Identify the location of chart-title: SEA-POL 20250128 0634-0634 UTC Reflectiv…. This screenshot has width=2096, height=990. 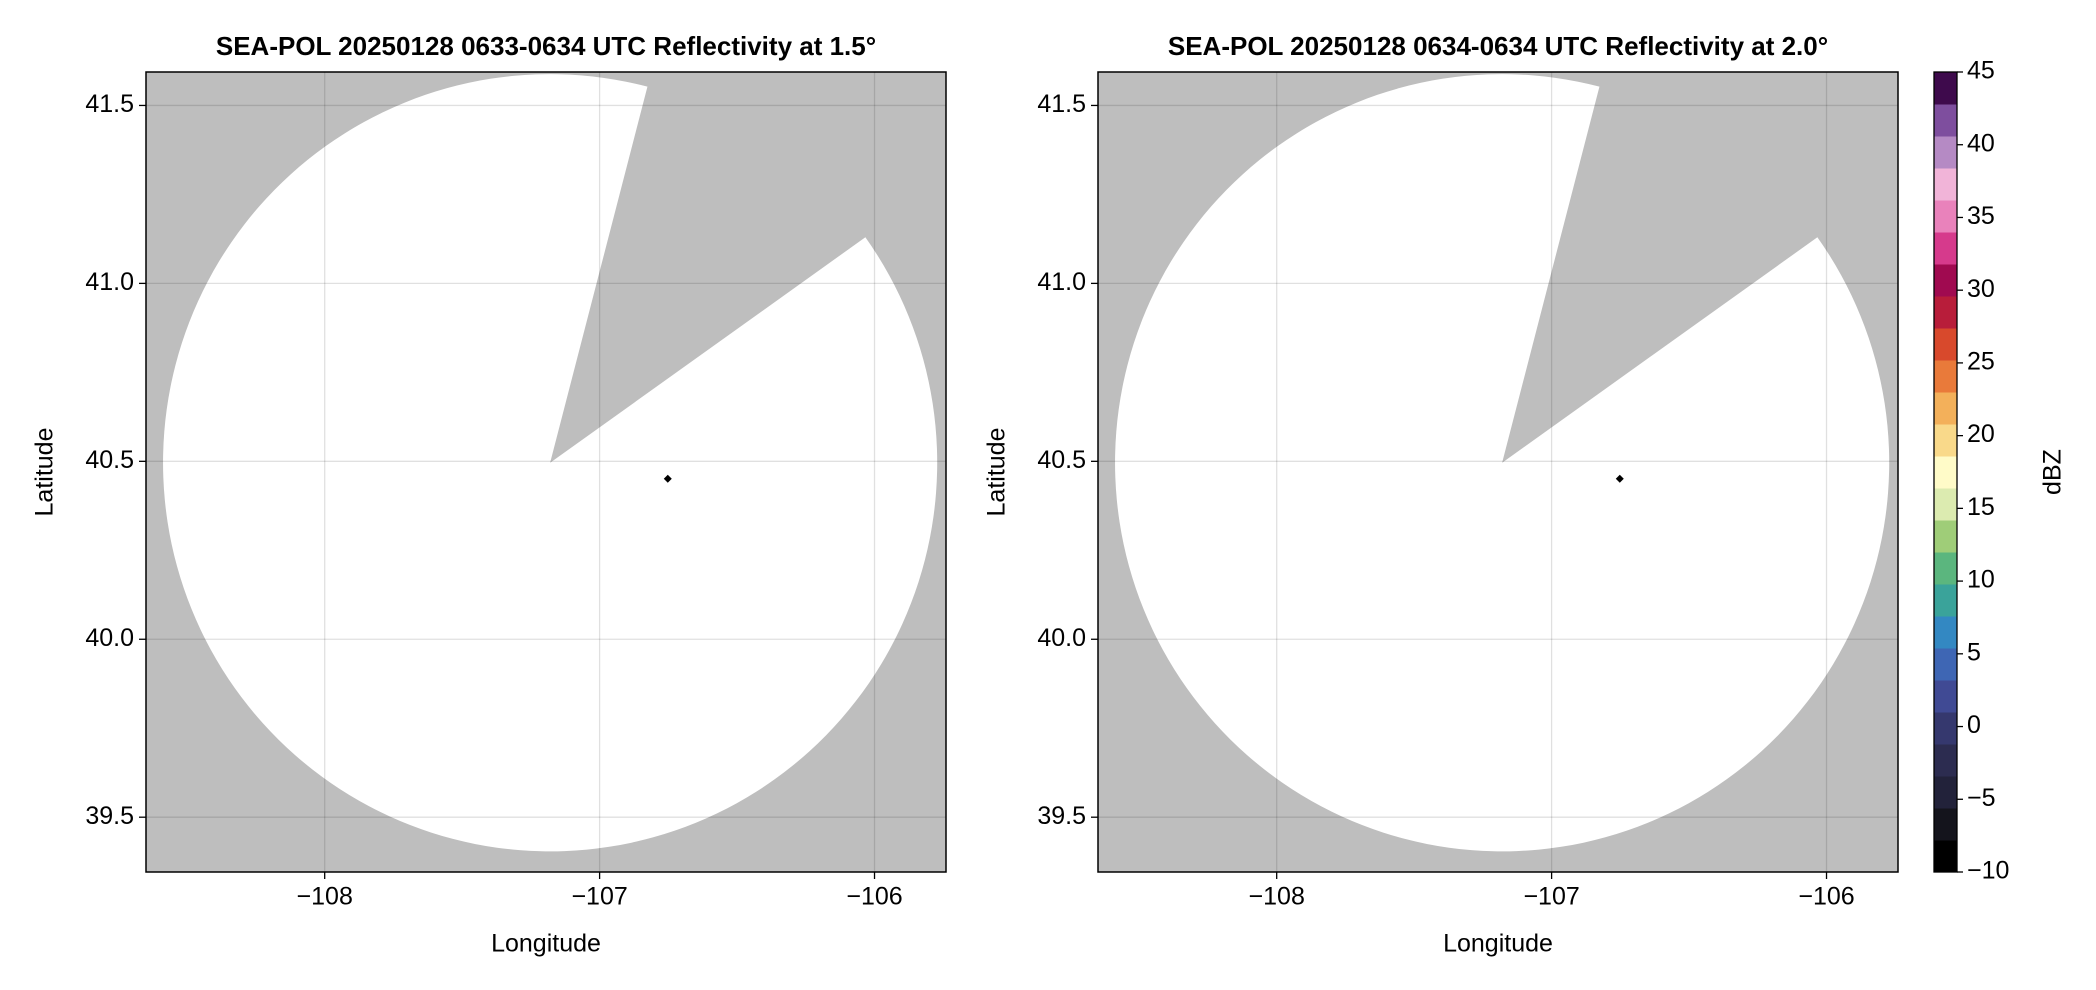
(1498, 46).